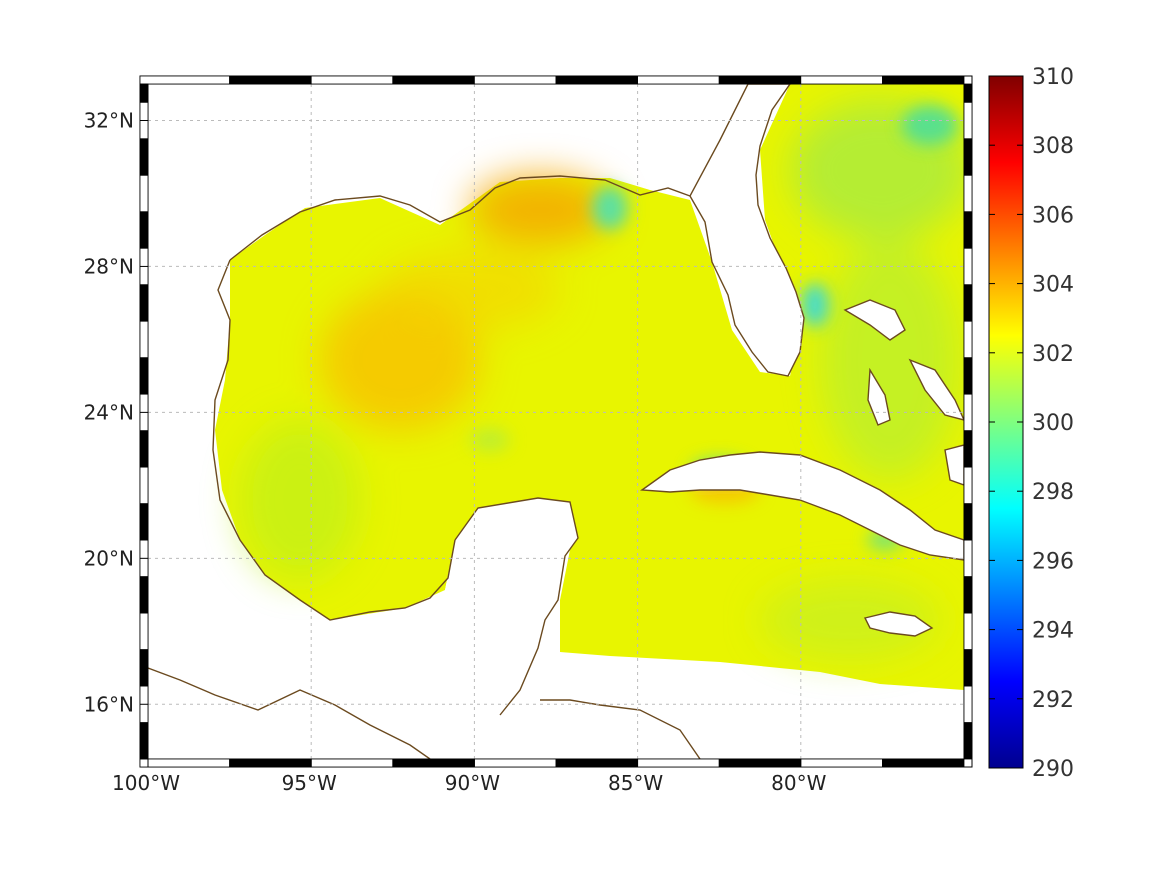  What do you see at coordinates (874, 320) in the screenshot?
I see `bahamas` at bounding box center [874, 320].